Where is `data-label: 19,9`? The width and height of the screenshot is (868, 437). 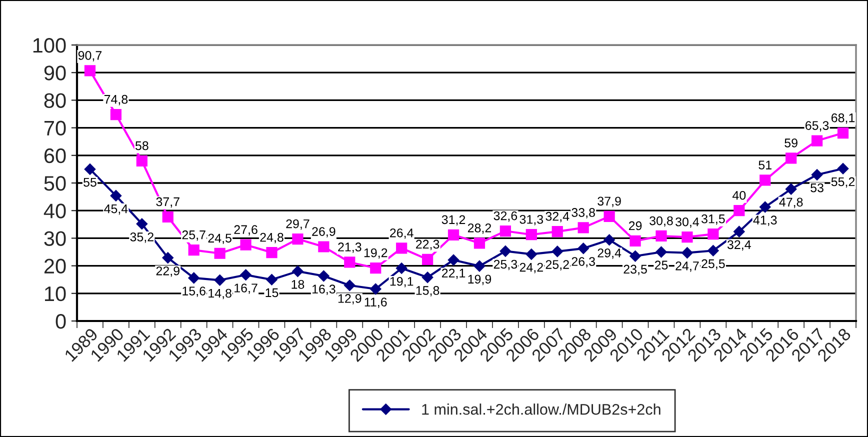
data-label: 19,9 is located at coordinates (480, 280).